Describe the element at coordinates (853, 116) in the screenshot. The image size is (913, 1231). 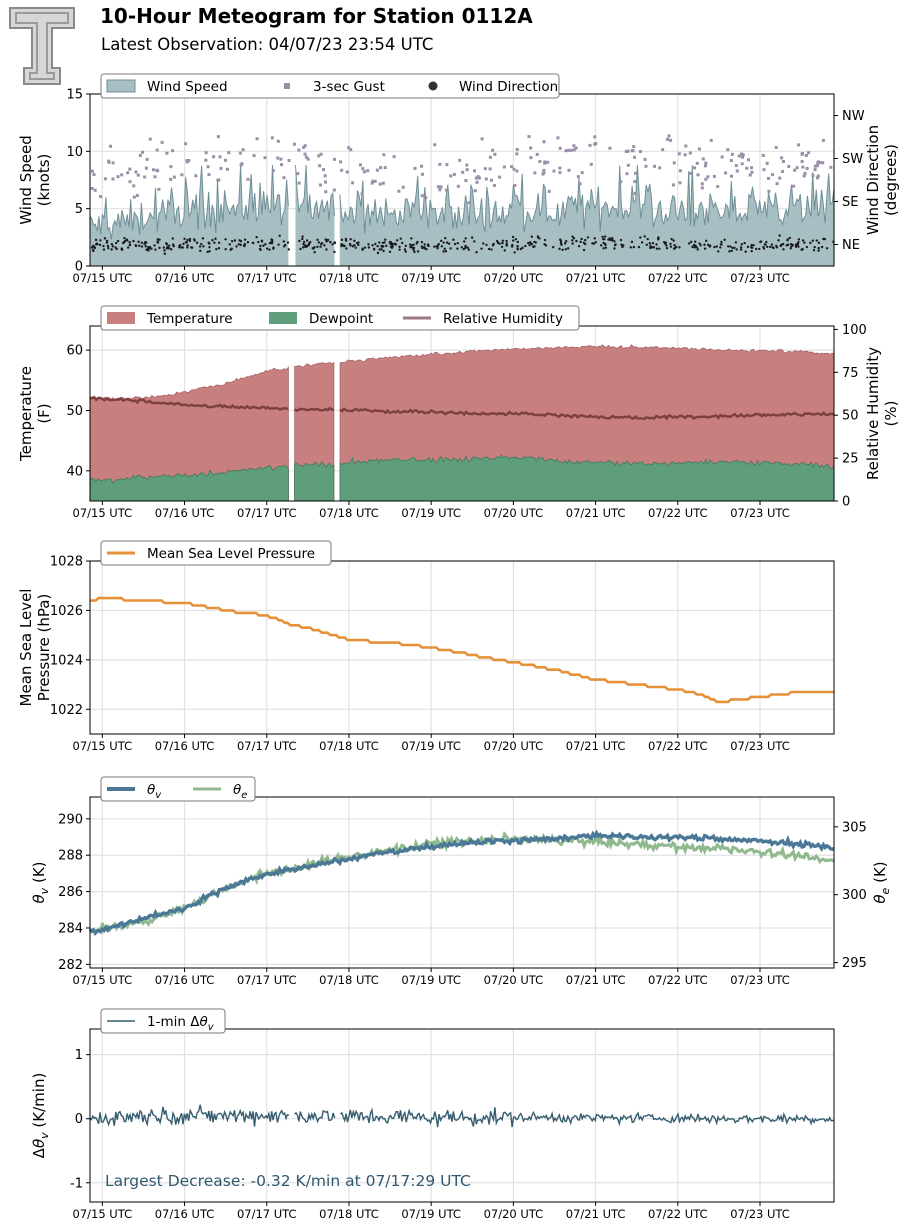
I see `y-right-tick-label: NW` at that location.